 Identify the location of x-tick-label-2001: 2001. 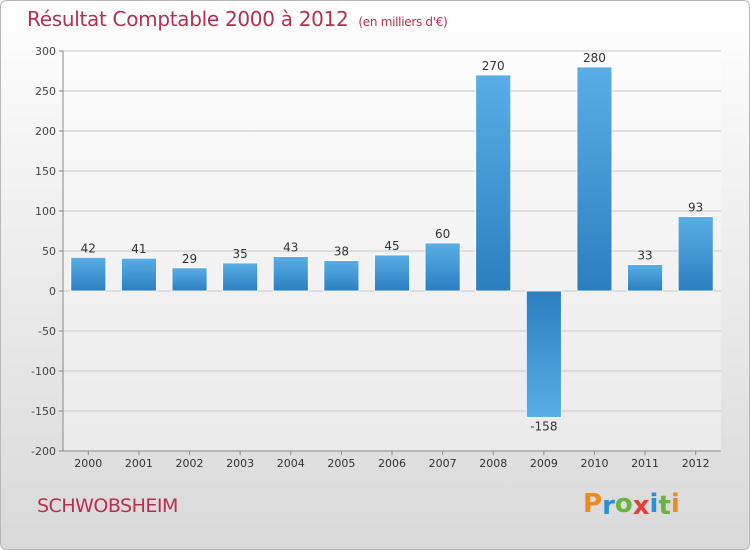
(139, 463).